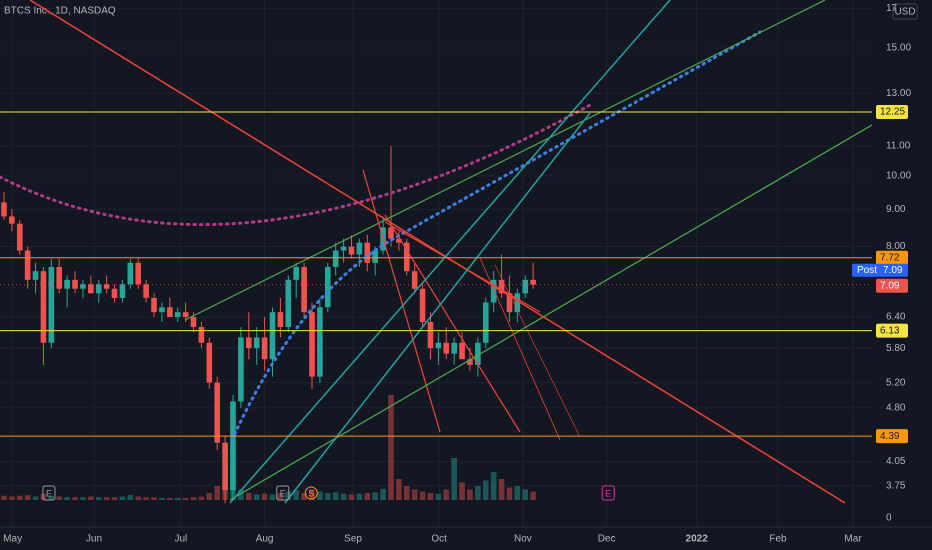 Image resolution: width=932 pixels, height=550 pixels. What do you see at coordinates (265, 539) in the screenshot?
I see `x-tick-label: Aug` at bounding box center [265, 539].